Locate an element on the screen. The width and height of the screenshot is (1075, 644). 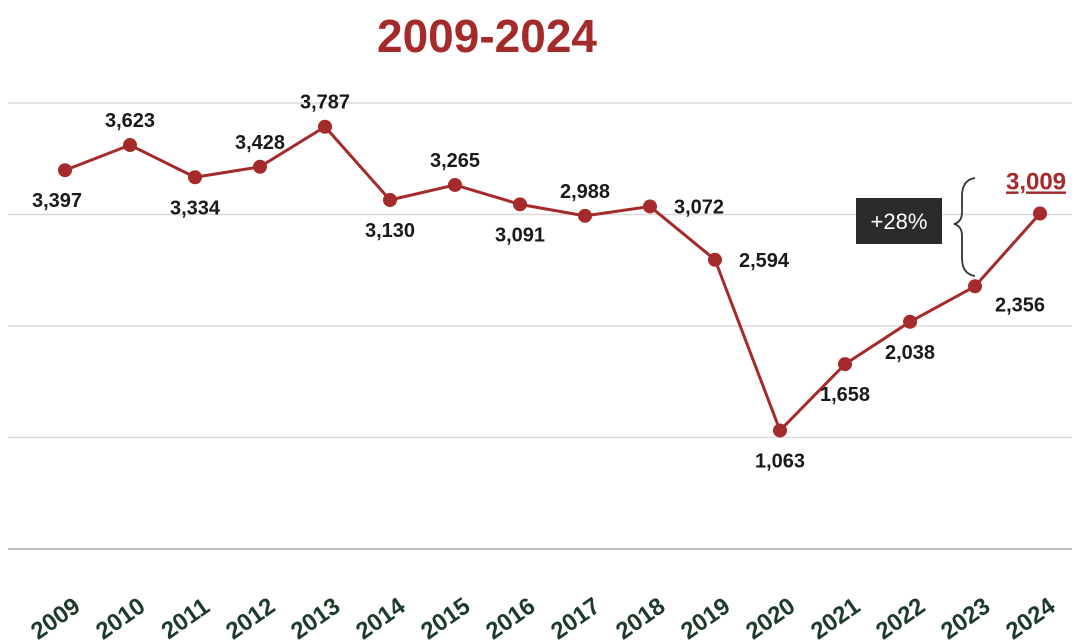
data-point-2020 is located at coordinates (780, 430).